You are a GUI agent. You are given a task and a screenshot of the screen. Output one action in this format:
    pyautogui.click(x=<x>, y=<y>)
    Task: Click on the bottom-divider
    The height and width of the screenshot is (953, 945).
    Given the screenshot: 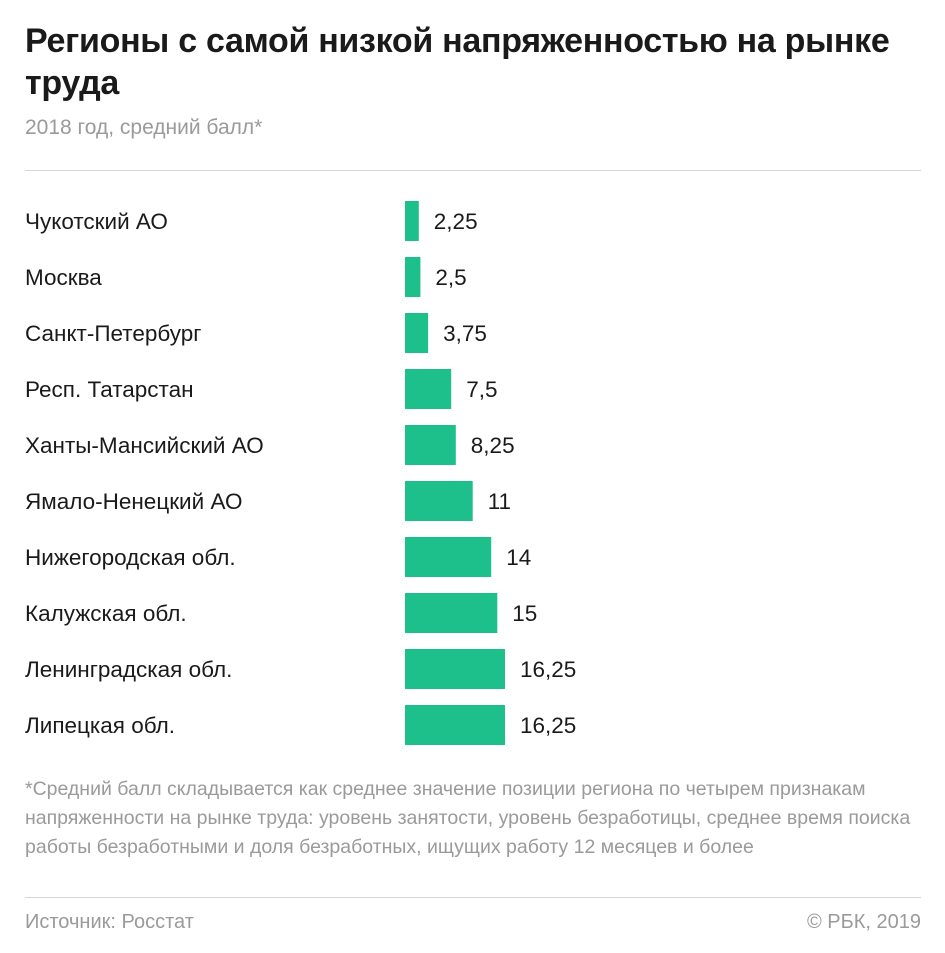 What is the action you would take?
    pyautogui.click(x=473, y=897)
    